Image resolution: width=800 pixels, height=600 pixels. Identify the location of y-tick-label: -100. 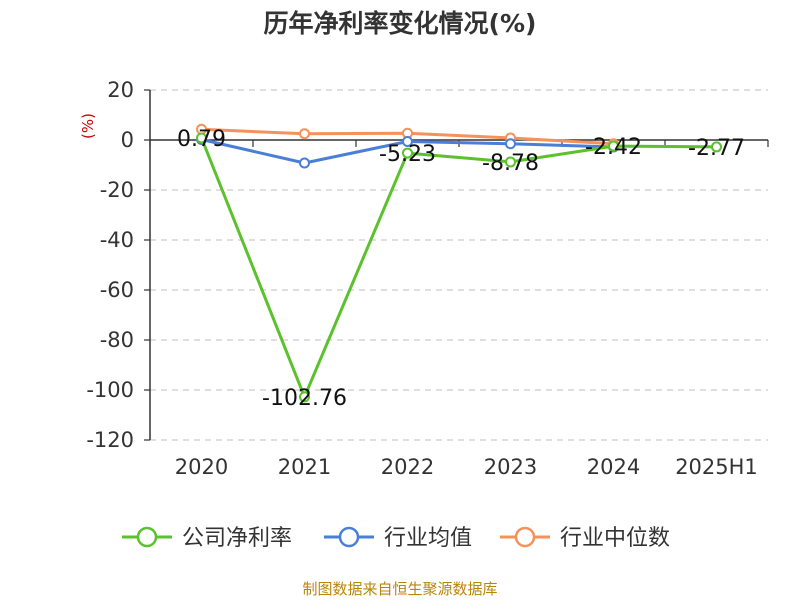
(110, 390).